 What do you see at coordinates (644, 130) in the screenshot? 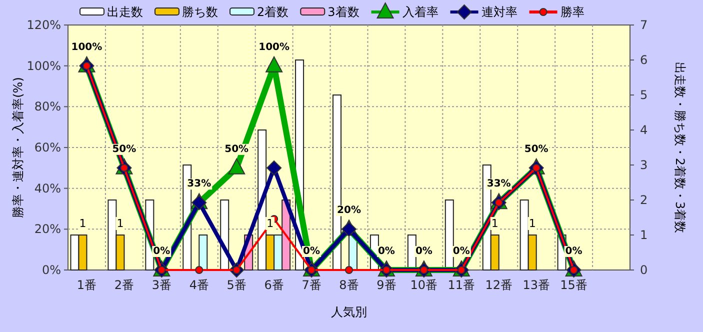
I see `y2-tick-label: 4` at bounding box center [644, 130].